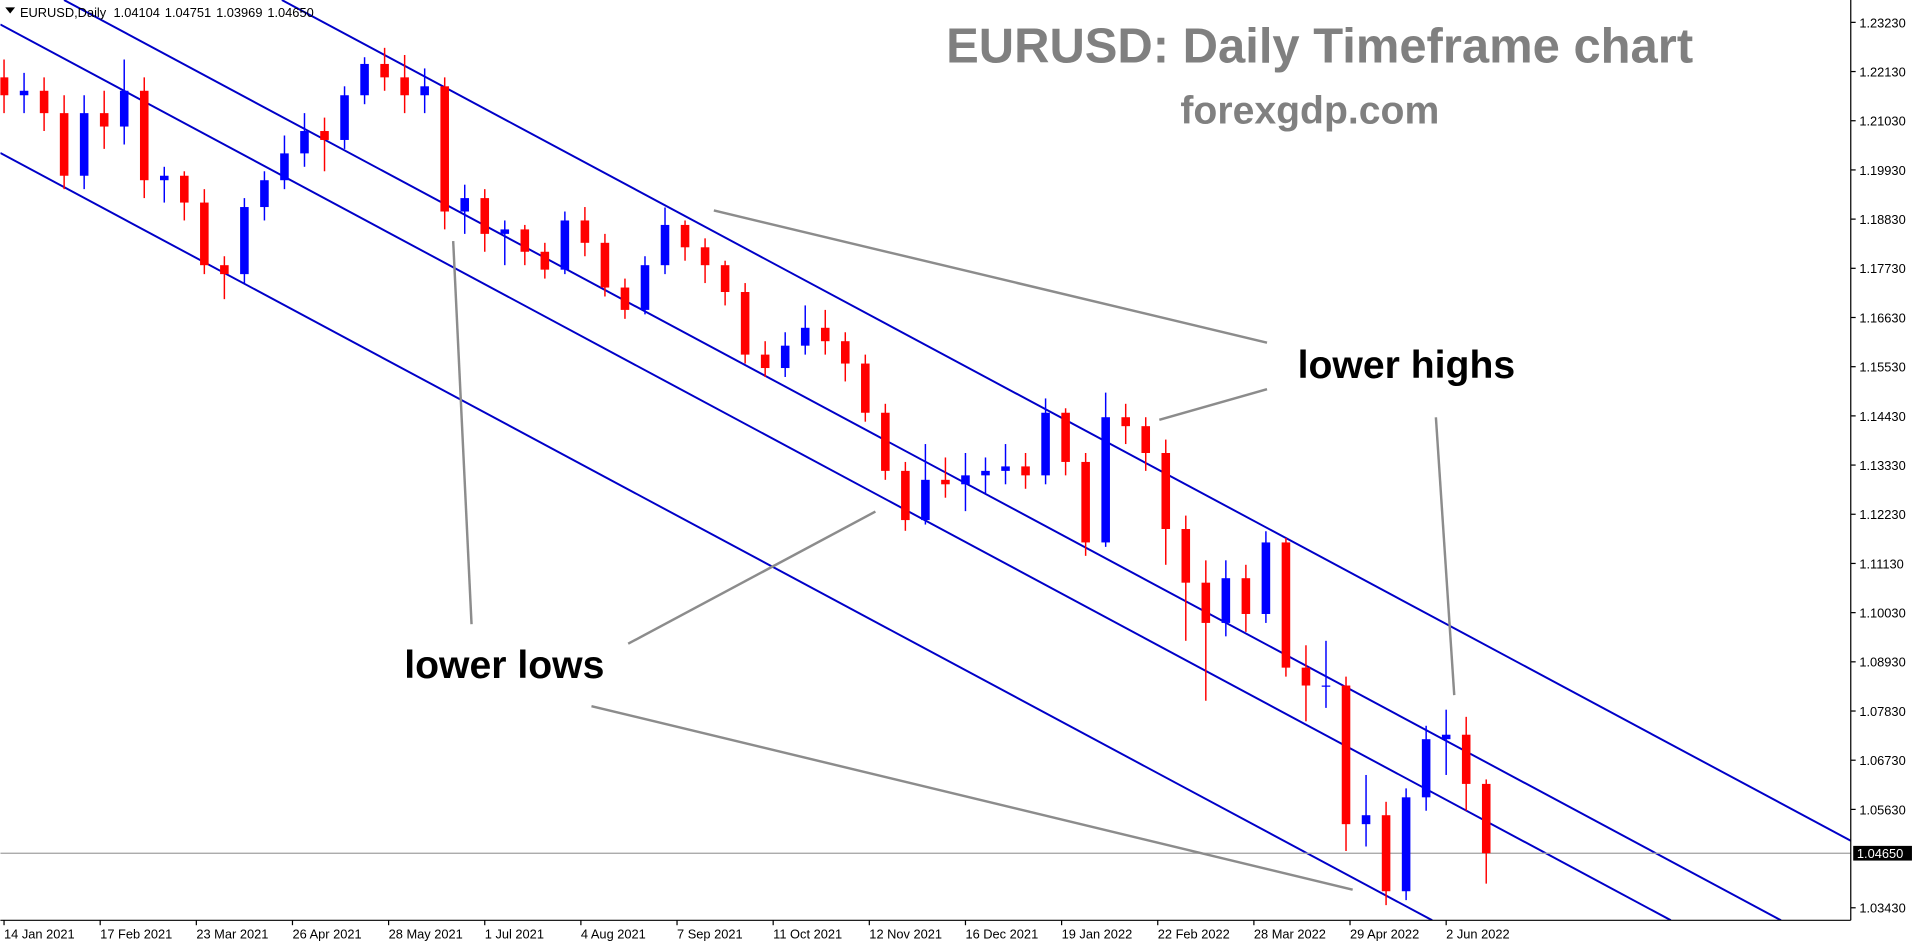  What do you see at coordinates (10, 10) in the screenshot?
I see `menu-arrow` at bounding box center [10, 10].